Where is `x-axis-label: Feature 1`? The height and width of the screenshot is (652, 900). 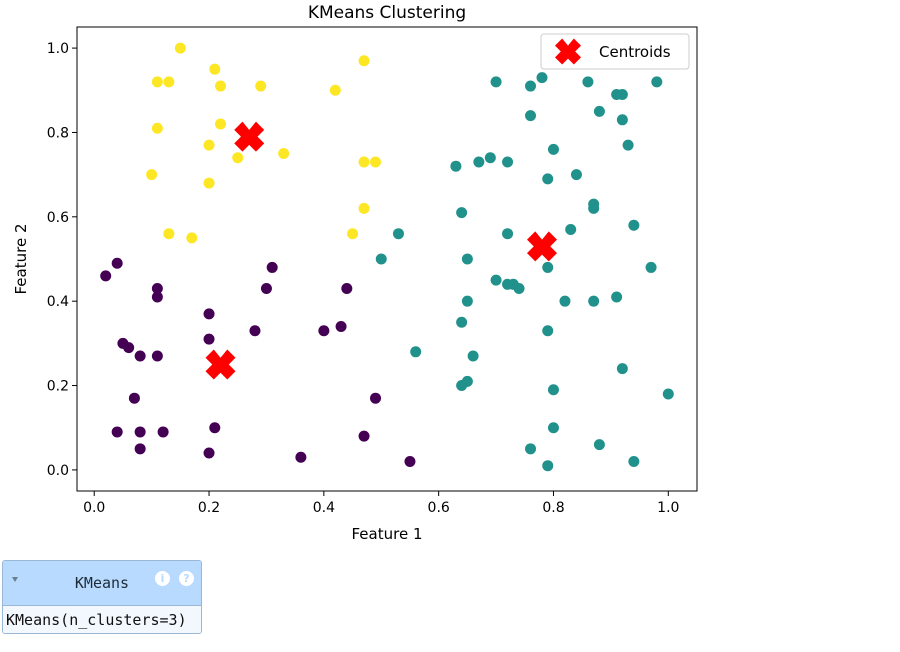 x-axis-label: Feature 1 is located at coordinates (387, 534).